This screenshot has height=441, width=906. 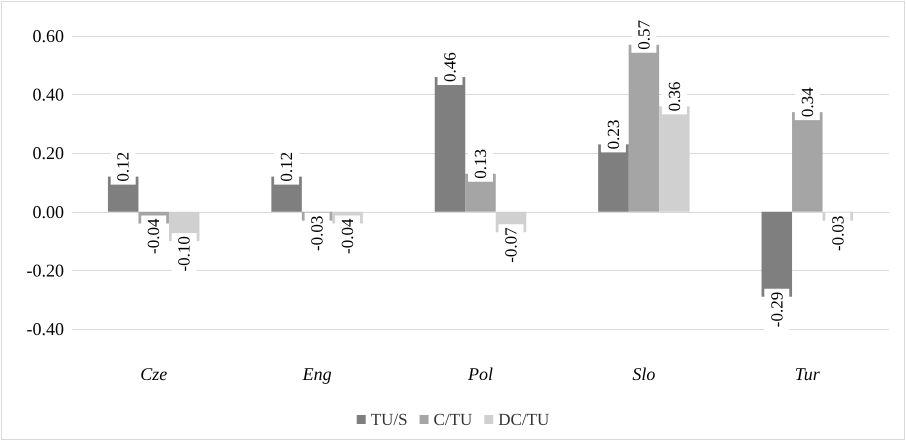 What do you see at coordinates (154, 374) in the screenshot?
I see `x-tick-label: Cze` at bounding box center [154, 374].